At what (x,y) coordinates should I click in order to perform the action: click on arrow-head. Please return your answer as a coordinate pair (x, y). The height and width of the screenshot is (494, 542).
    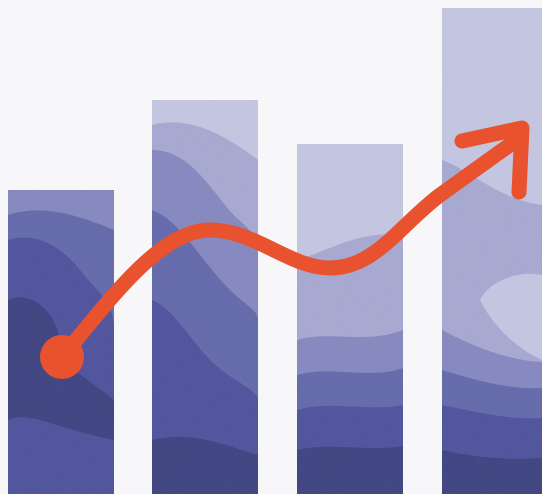
    Looking at the image, I should click on (492, 160).